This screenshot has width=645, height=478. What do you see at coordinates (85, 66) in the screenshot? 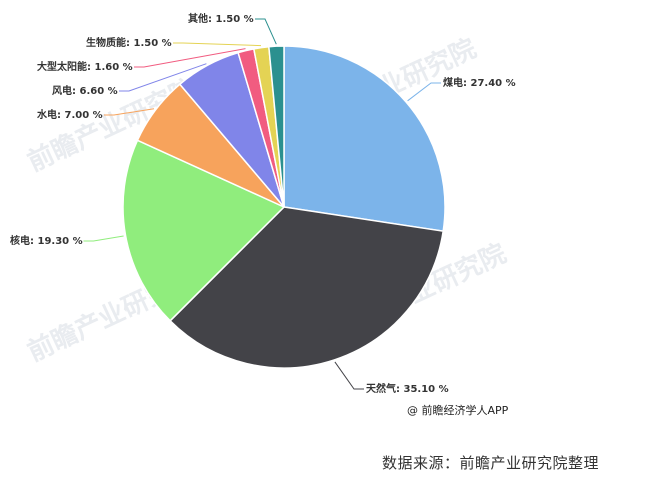
I see `slice-label-6: 大型太阳能: 1.60 %` at bounding box center [85, 66].